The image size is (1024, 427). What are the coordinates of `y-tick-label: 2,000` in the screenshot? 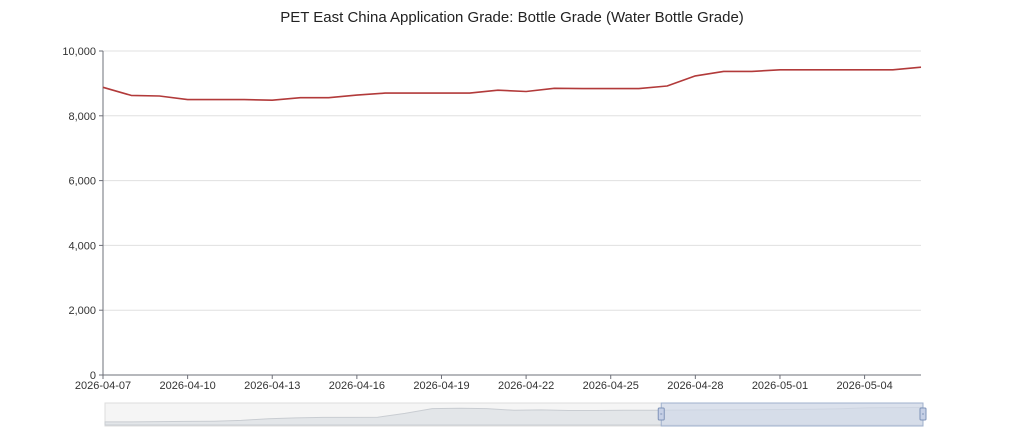 It's located at (82, 311).